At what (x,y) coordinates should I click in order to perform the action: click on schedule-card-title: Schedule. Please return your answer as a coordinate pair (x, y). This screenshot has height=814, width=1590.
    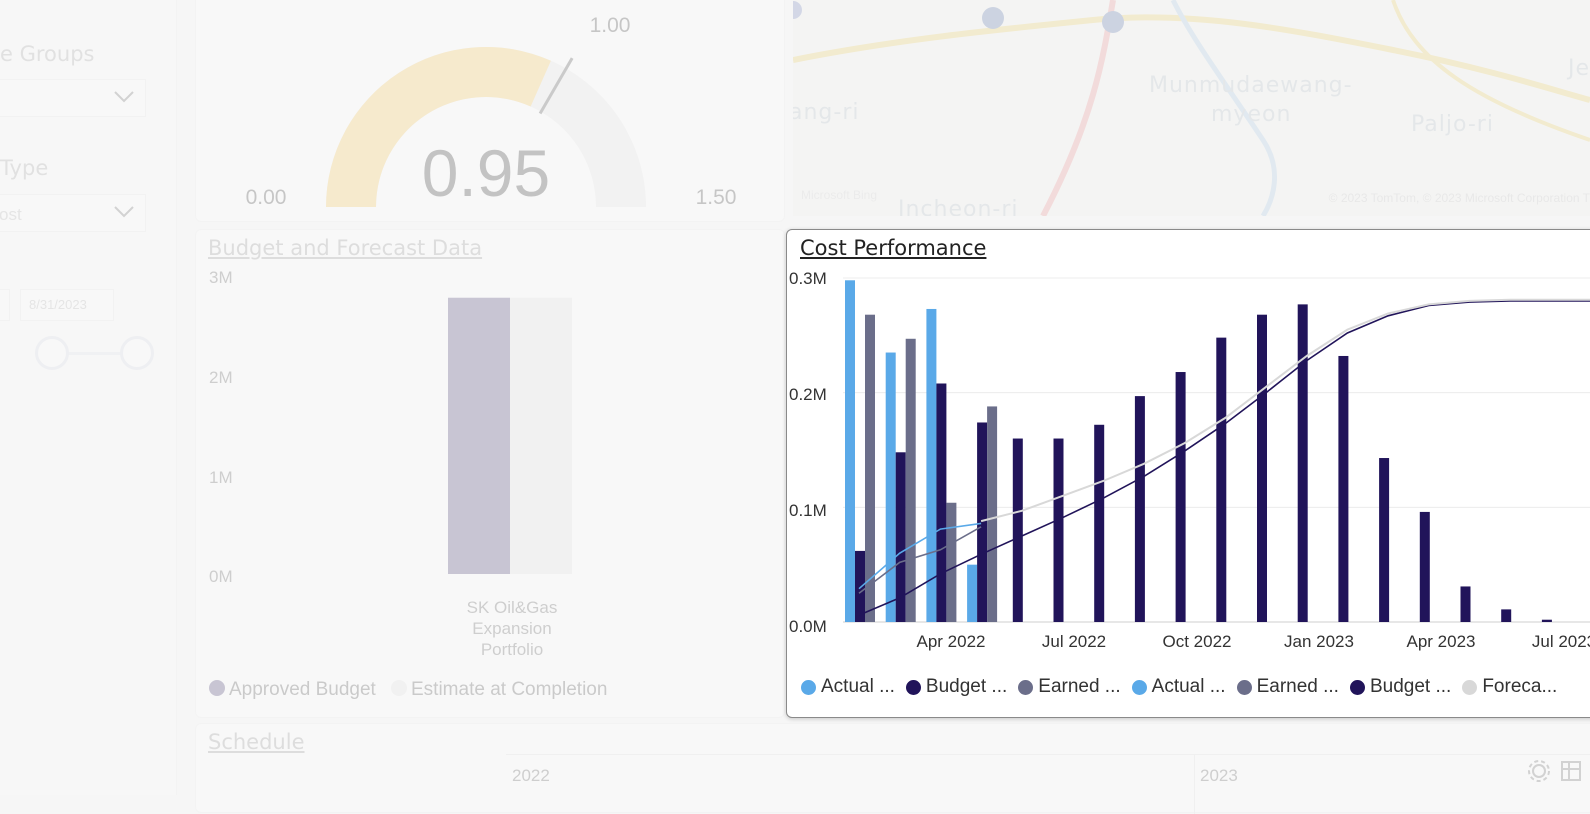
    Looking at the image, I should click on (256, 742).